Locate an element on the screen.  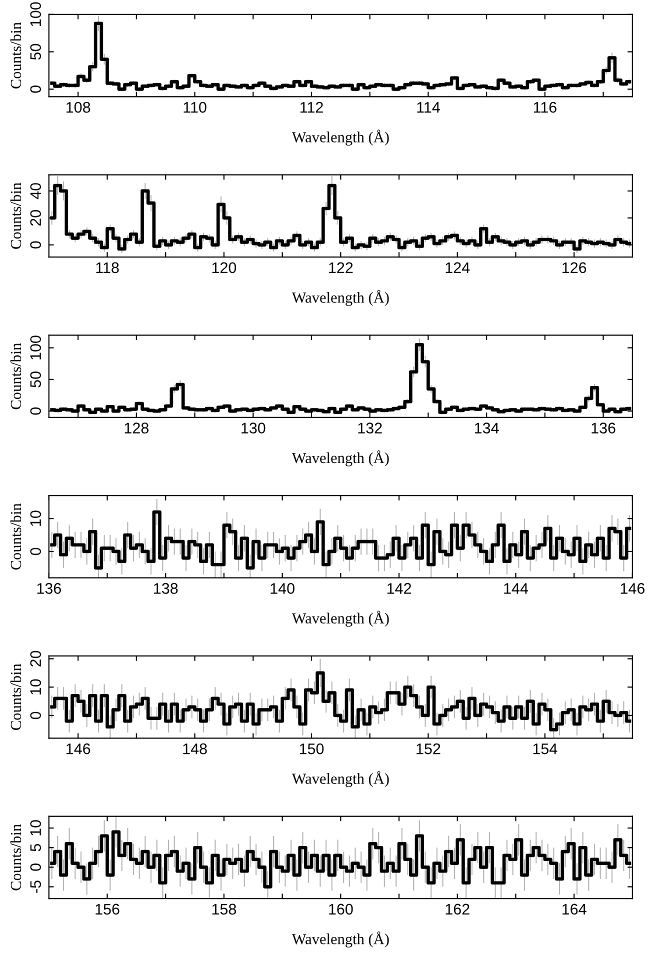
x-tick-label: 126 is located at coordinates (574, 268).